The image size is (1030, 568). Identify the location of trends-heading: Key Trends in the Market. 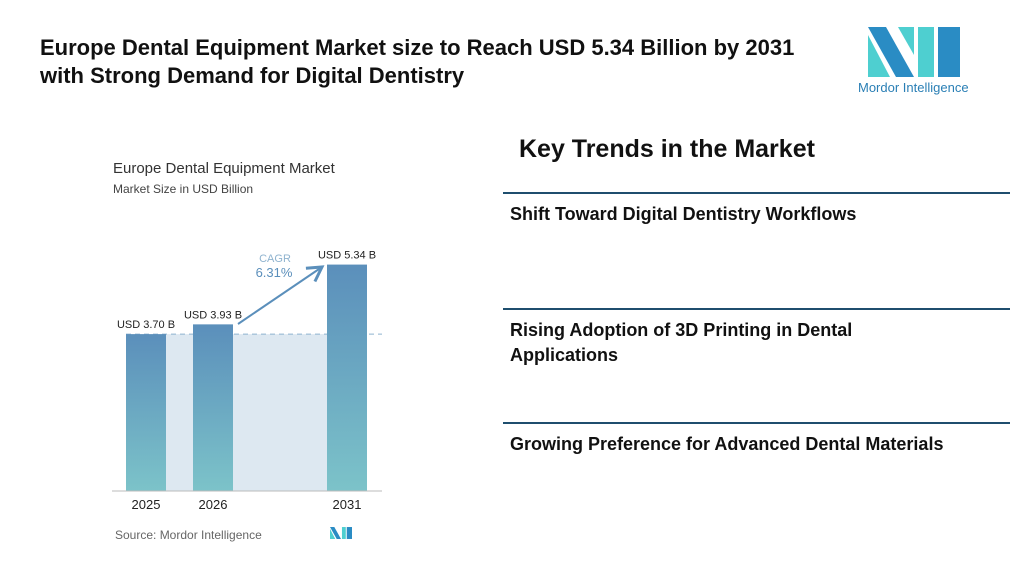
(667, 149).